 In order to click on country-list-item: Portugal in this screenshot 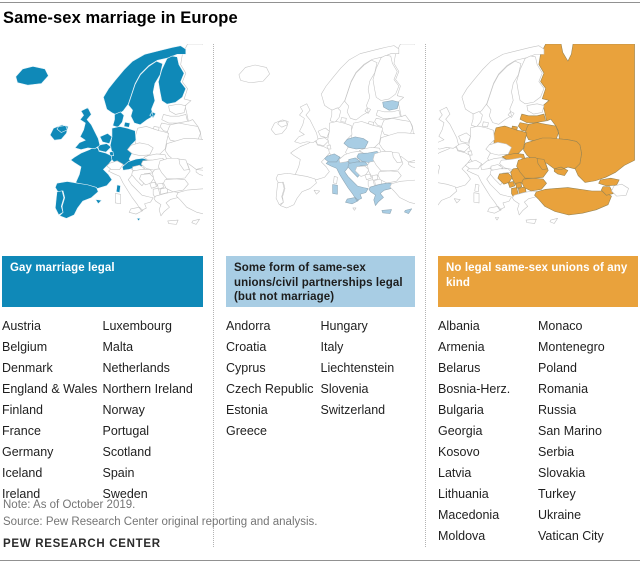, I will do `click(126, 431)`.